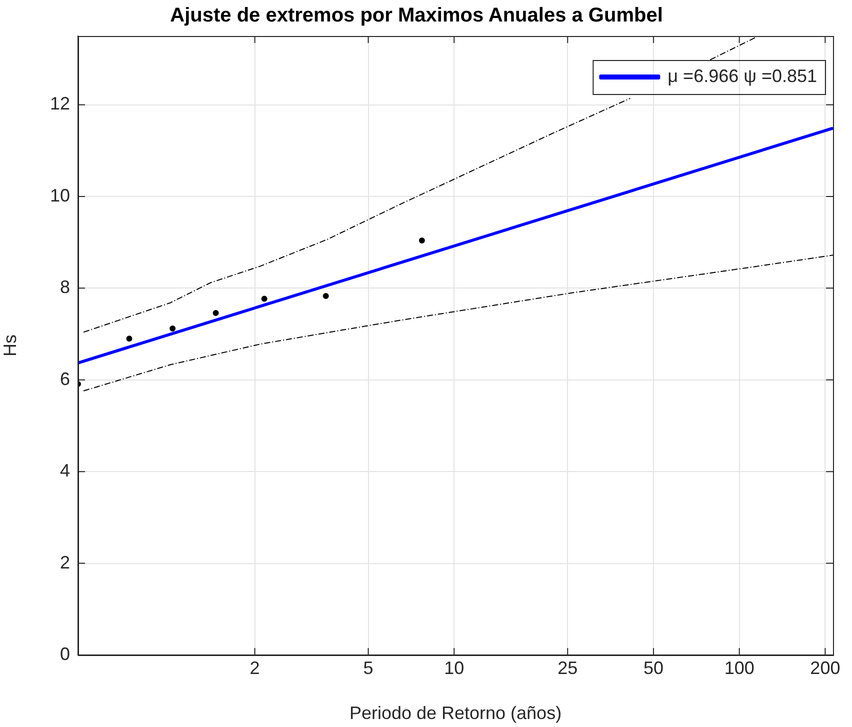  I want to click on x-tick-label: 10, so click(454, 668).